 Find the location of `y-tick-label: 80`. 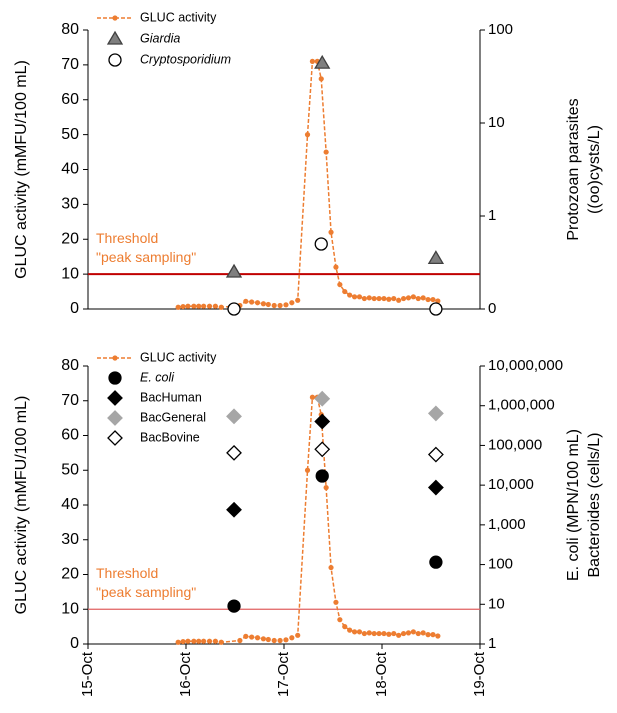

y-tick-label: 80 is located at coordinates (70, 29).